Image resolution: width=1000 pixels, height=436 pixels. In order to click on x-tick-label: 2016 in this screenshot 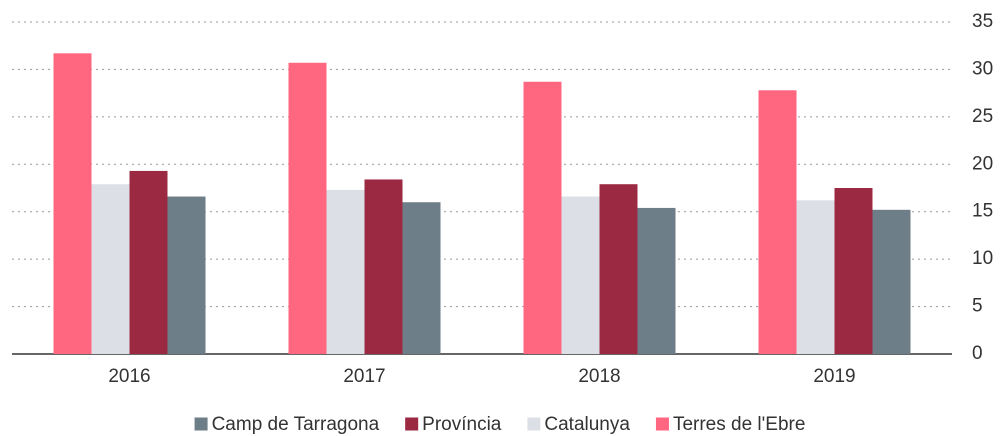, I will do `click(129, 376)`.